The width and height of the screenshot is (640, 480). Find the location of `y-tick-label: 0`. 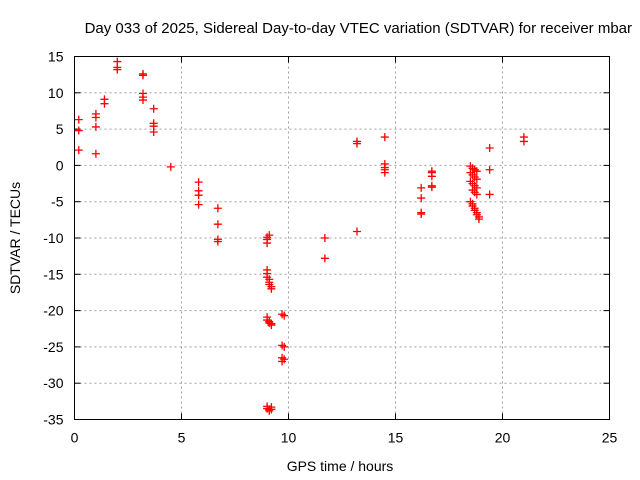

y-tick-label: 0 is located at coordinates (60, 165).